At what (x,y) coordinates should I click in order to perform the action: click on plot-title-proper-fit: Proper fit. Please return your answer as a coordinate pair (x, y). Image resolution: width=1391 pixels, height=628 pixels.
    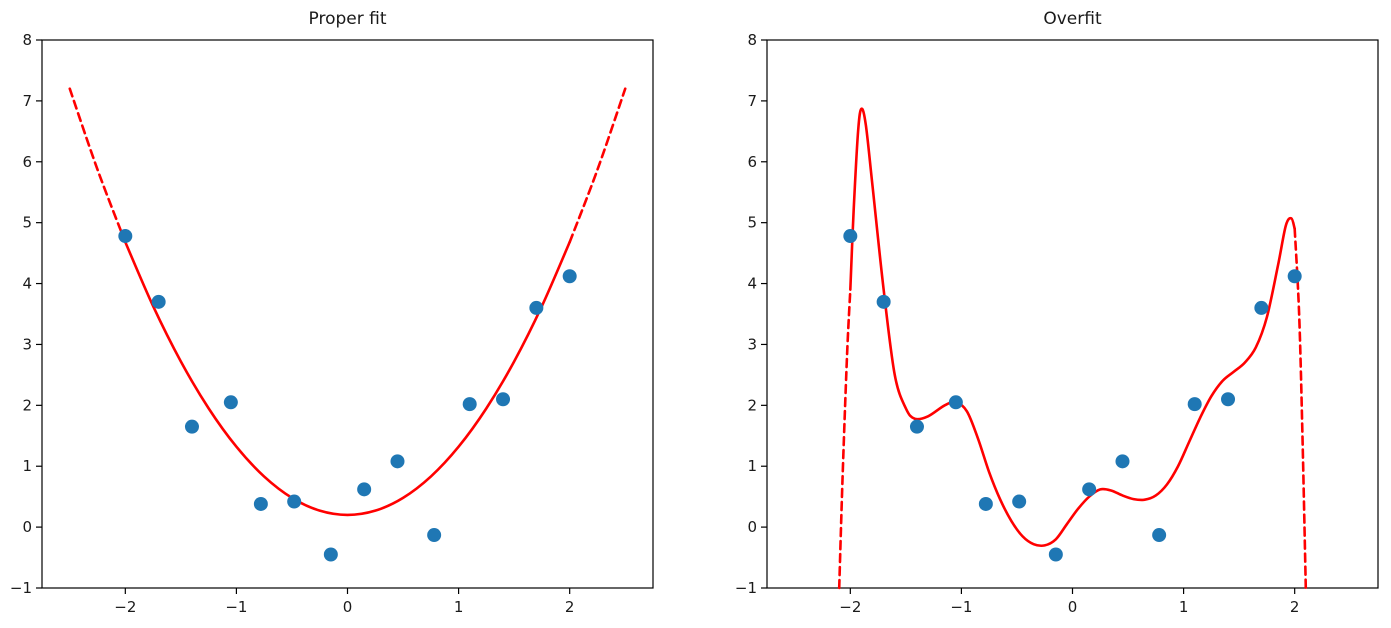
    Looking at the image, I should click on (347, 19).